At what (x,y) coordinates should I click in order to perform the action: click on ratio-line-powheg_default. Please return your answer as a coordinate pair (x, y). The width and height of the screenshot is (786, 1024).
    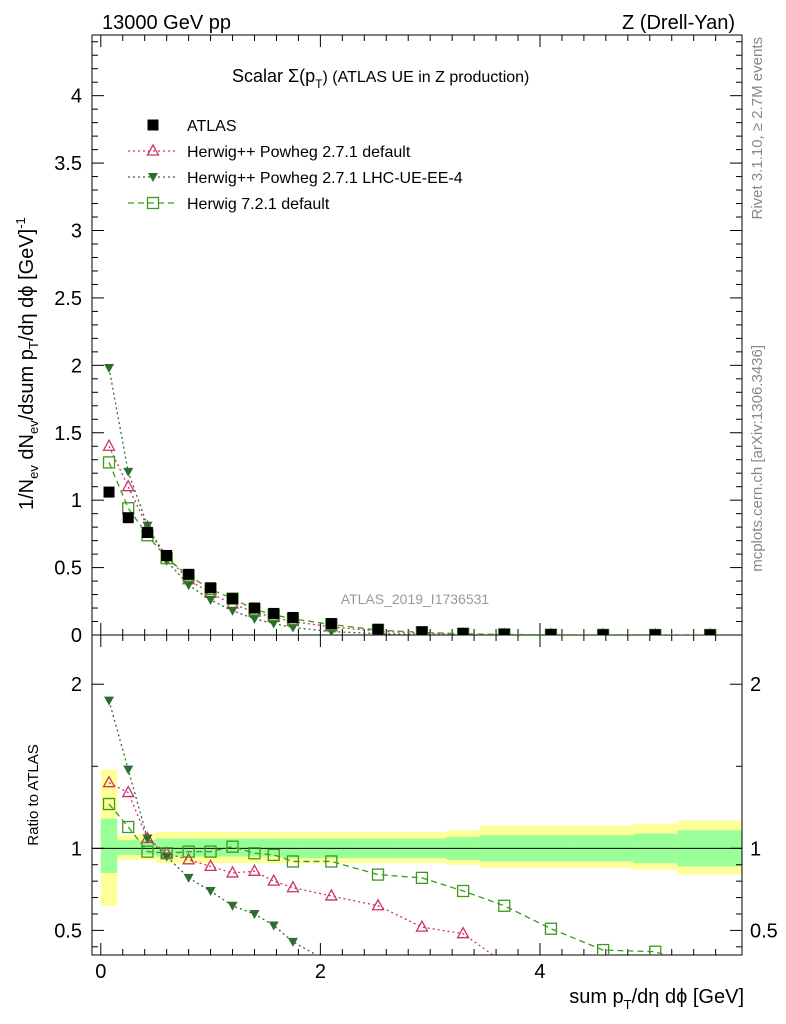
    Looking at the image, I should click on (301, 868).